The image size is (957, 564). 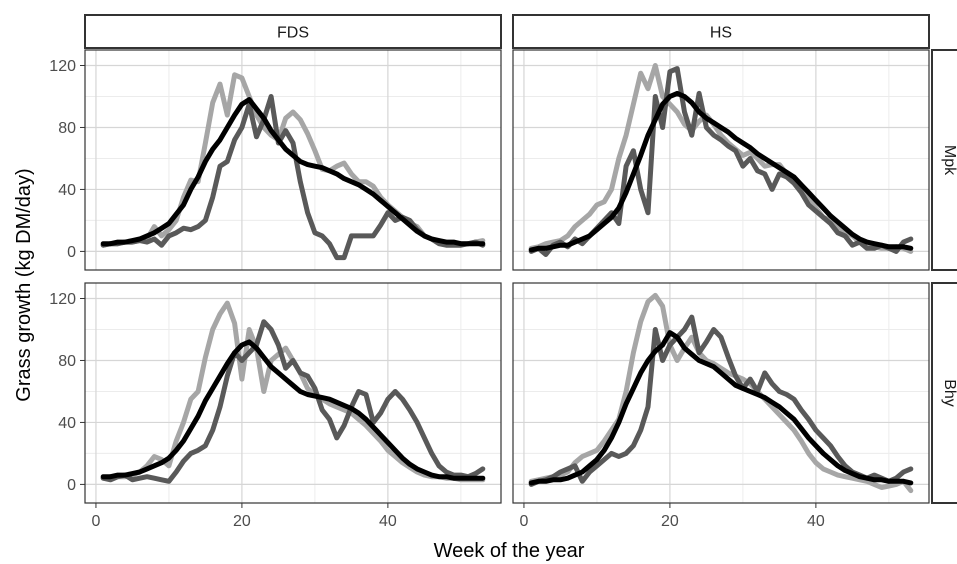 I want to click on series-line-mid-fds-bhy, so click(x=293, y=401).